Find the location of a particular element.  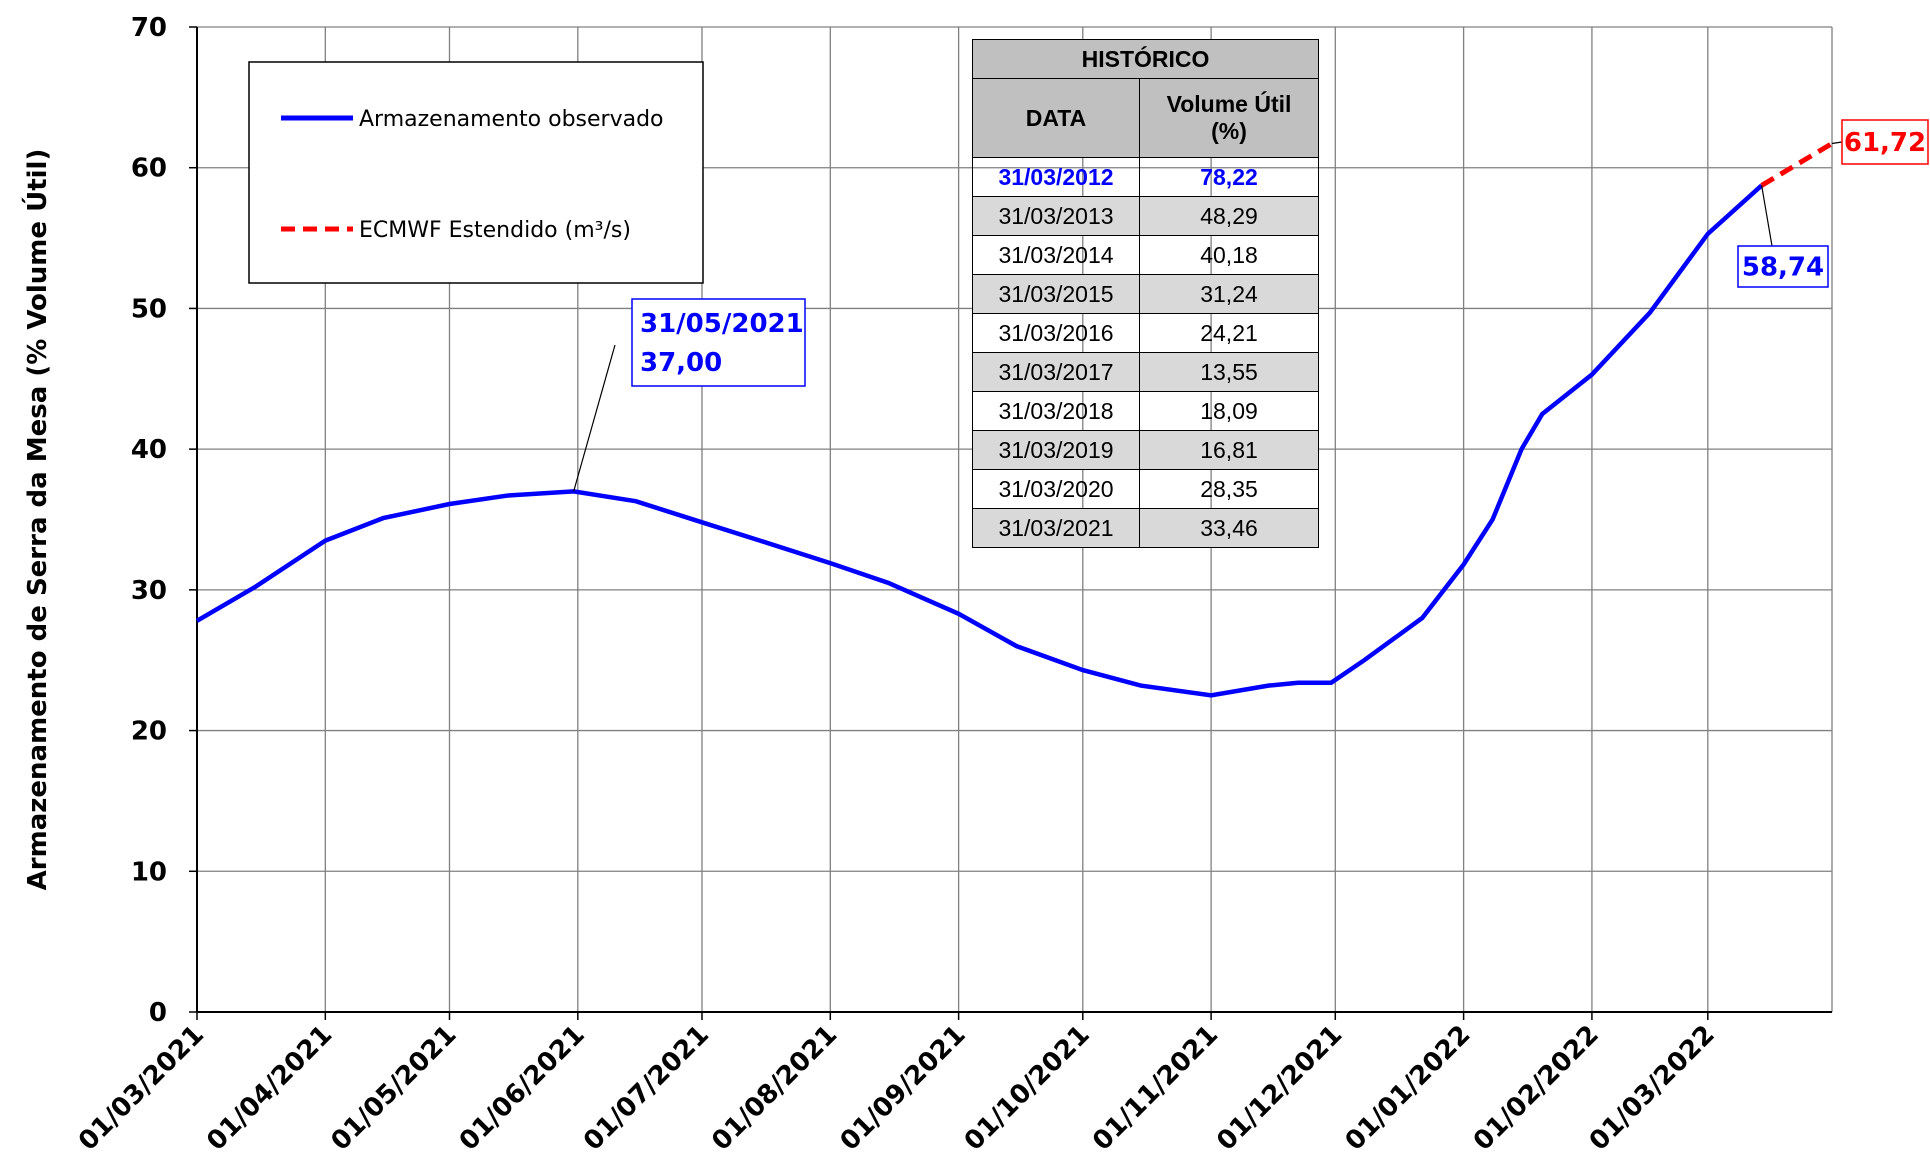

table-cell: 31/03/2019 is located at coordinates (1056, 450).